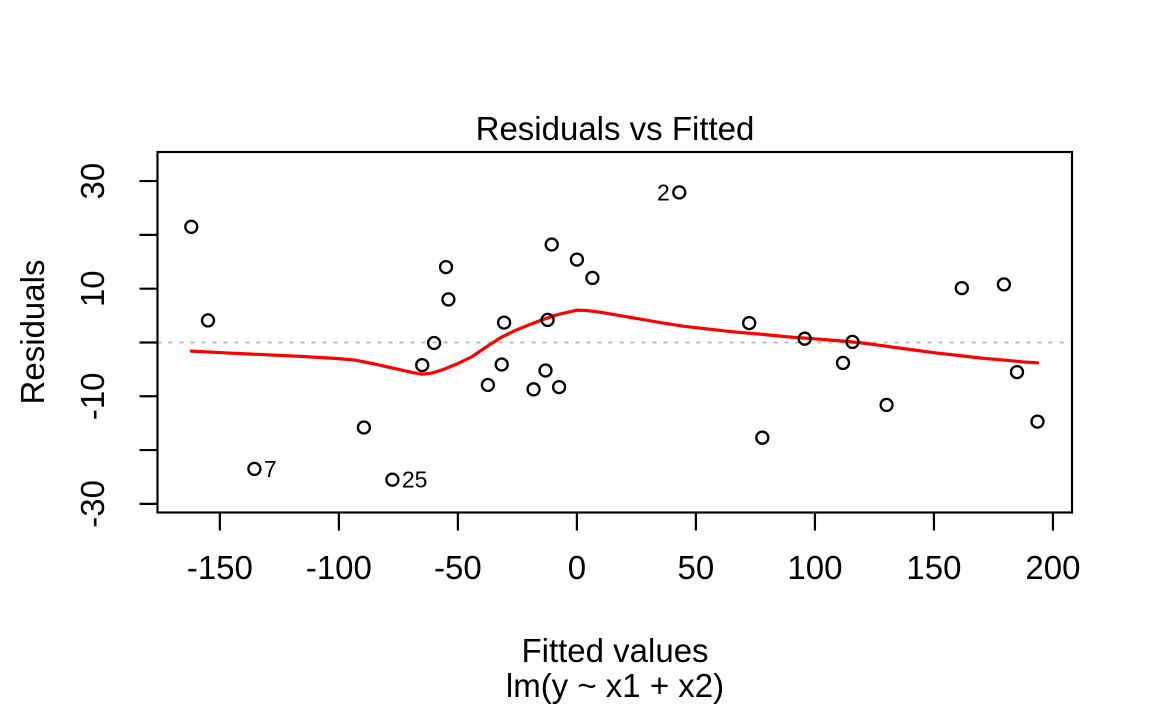 The image size is (1152, 711). Describe the element at coordinates (933, 567) in the screenshot. I see `x-axis-tick-label: 150` at that location.